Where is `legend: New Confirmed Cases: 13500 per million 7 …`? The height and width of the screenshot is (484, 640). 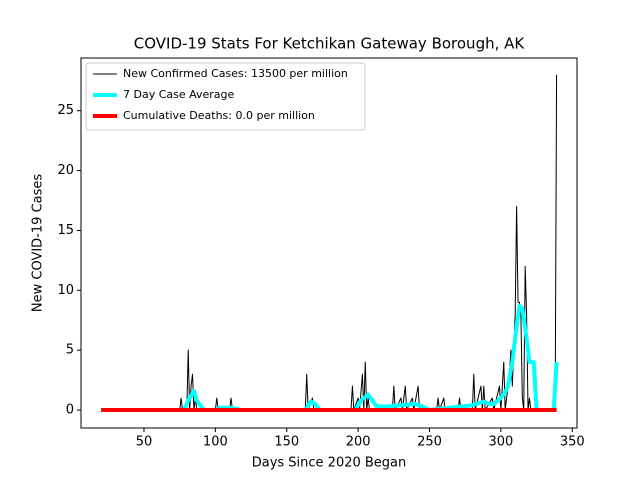
legend: New Confirmed Cases: 13500 per million 7 … is located at coordinates (225, 96).